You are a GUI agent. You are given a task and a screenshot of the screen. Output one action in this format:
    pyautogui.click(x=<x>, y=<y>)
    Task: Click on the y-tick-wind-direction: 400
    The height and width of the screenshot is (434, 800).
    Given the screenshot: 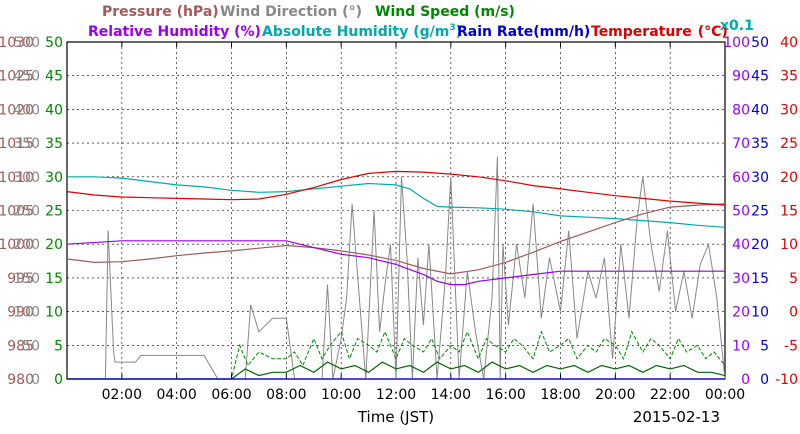 What is the action you would take?
    pyautogui.click(x=26, y=110)
    